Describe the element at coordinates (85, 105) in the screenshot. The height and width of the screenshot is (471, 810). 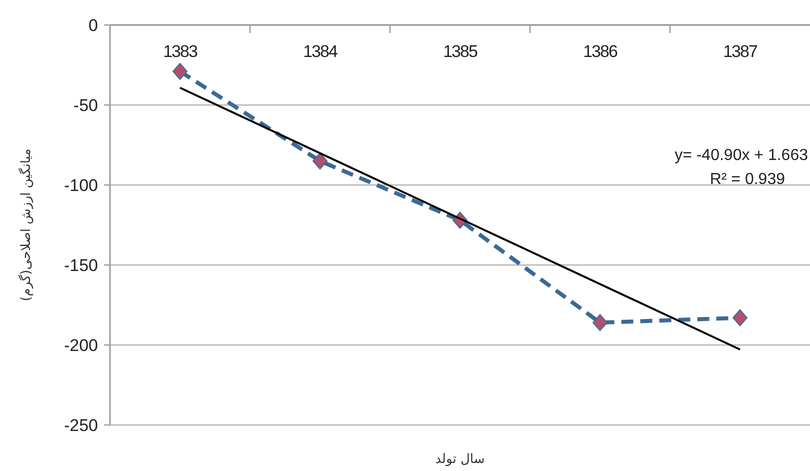
I see `y-tick-label: -50` at that location.